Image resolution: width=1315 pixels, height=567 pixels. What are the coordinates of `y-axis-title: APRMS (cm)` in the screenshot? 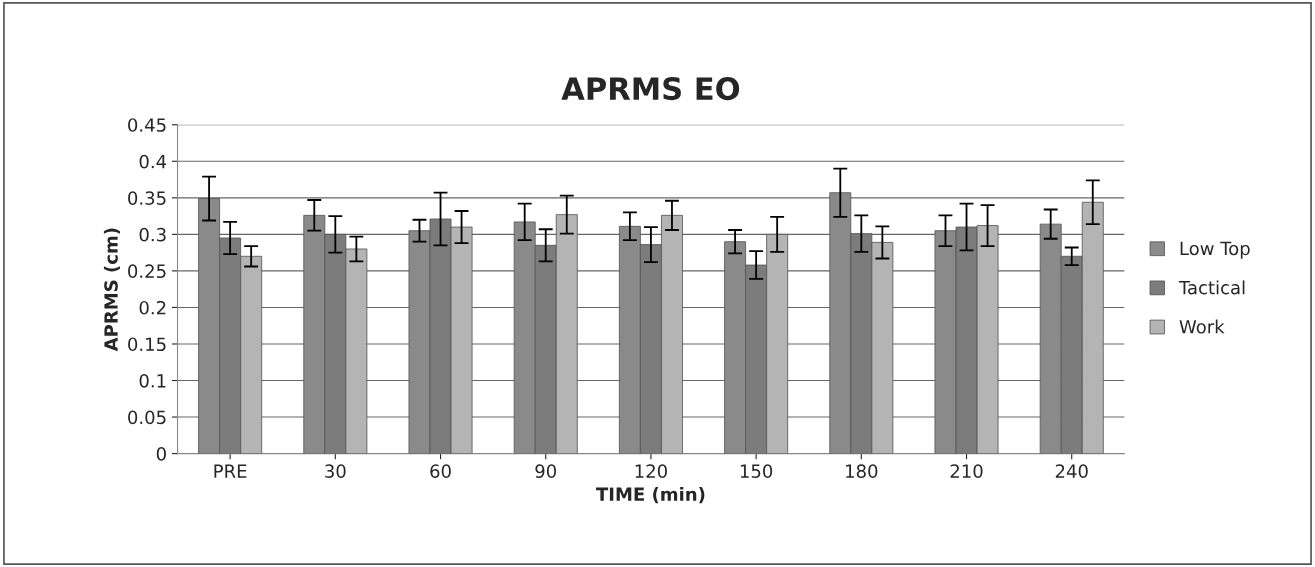 It's located at (111, 290).